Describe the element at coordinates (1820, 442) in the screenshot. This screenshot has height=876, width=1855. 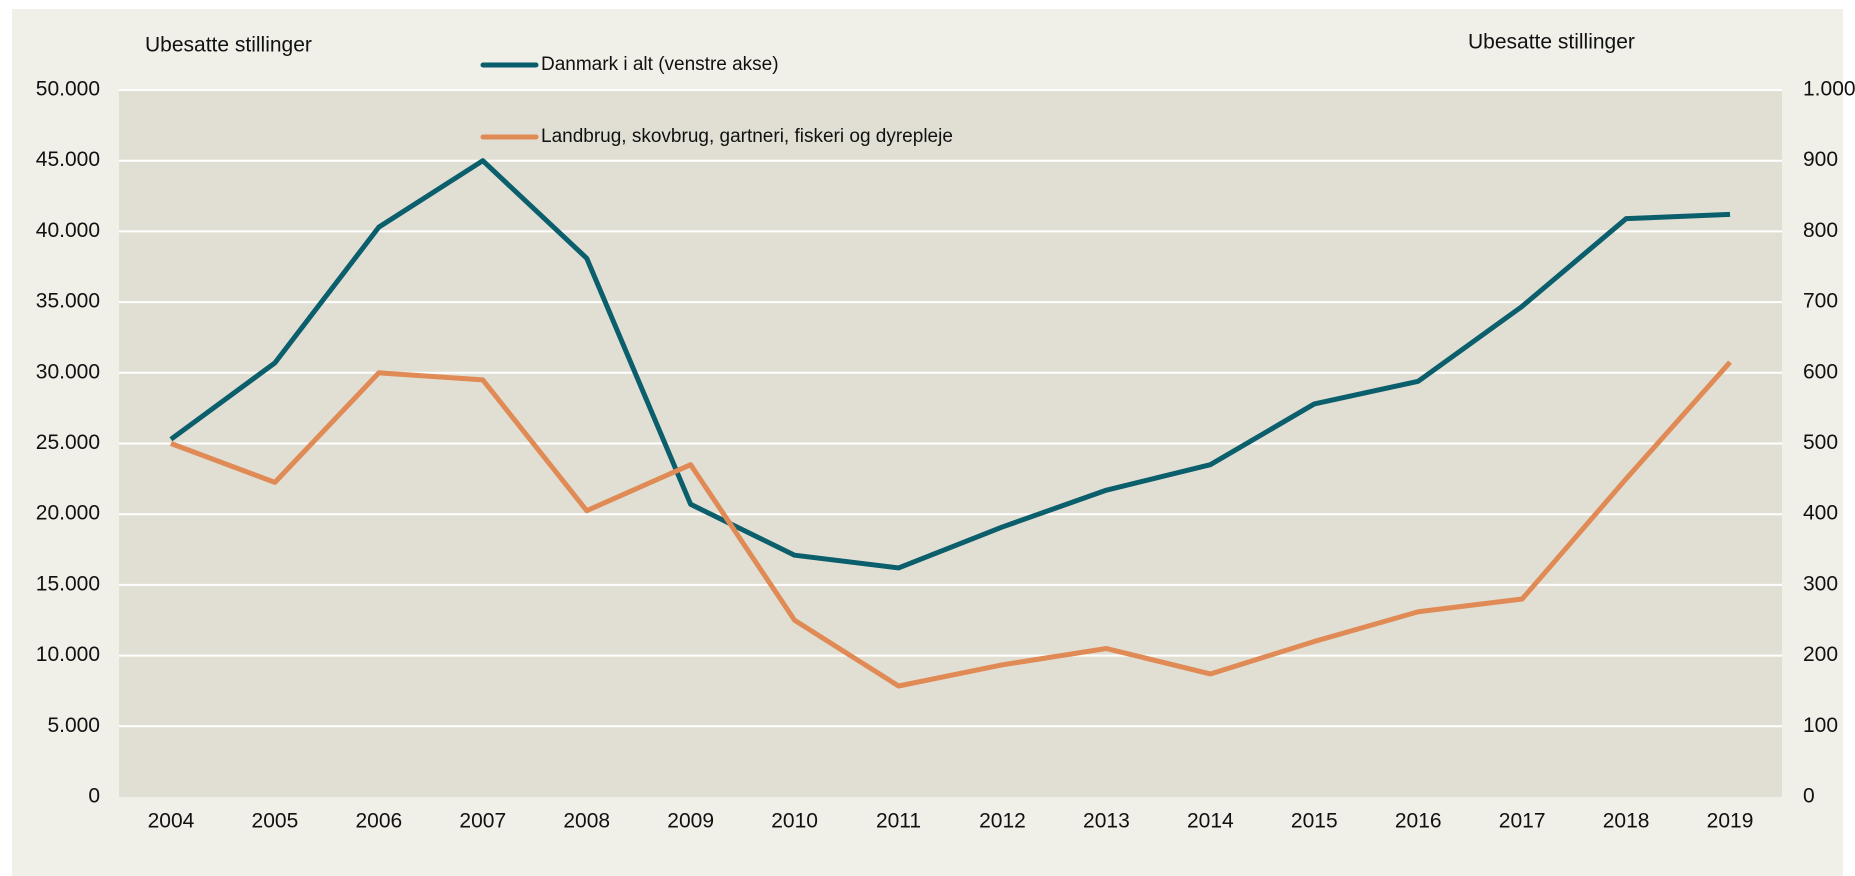
I see `y2-tick-label: 500` at that location.